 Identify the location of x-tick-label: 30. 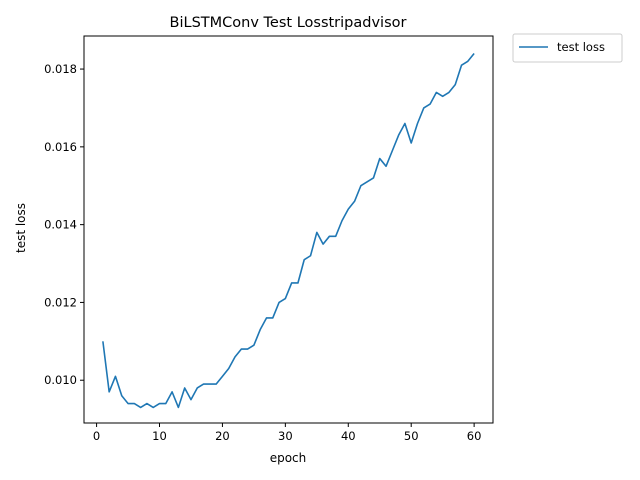
(285, 436).